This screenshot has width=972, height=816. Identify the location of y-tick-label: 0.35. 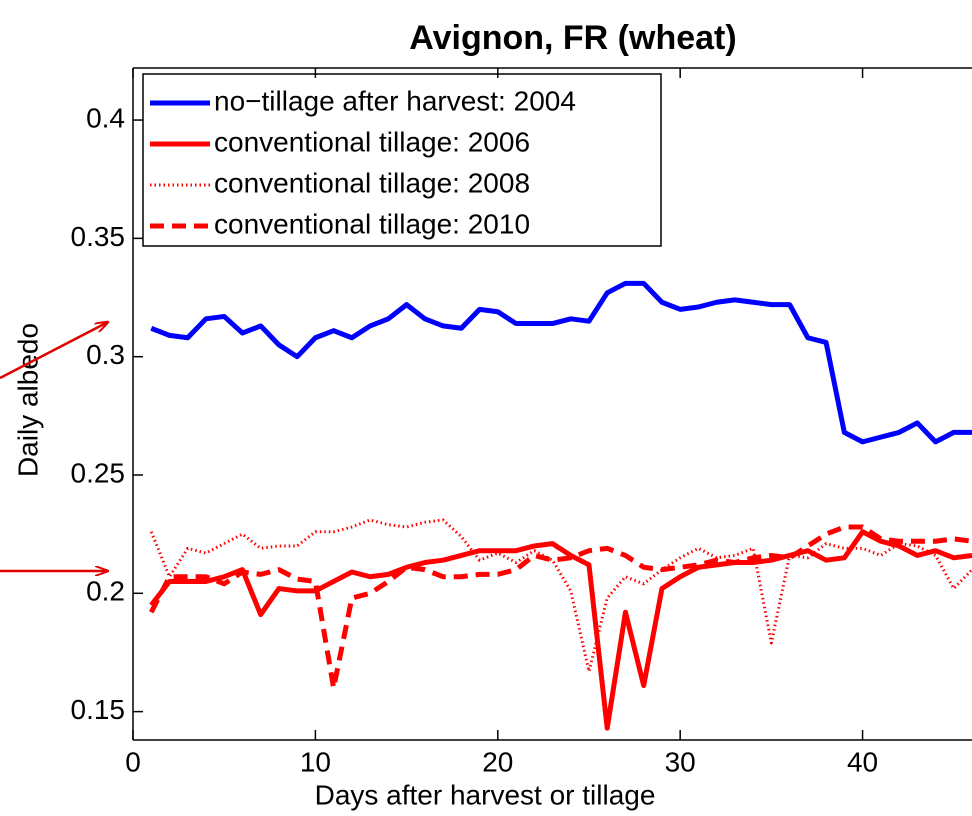
(98, 236).